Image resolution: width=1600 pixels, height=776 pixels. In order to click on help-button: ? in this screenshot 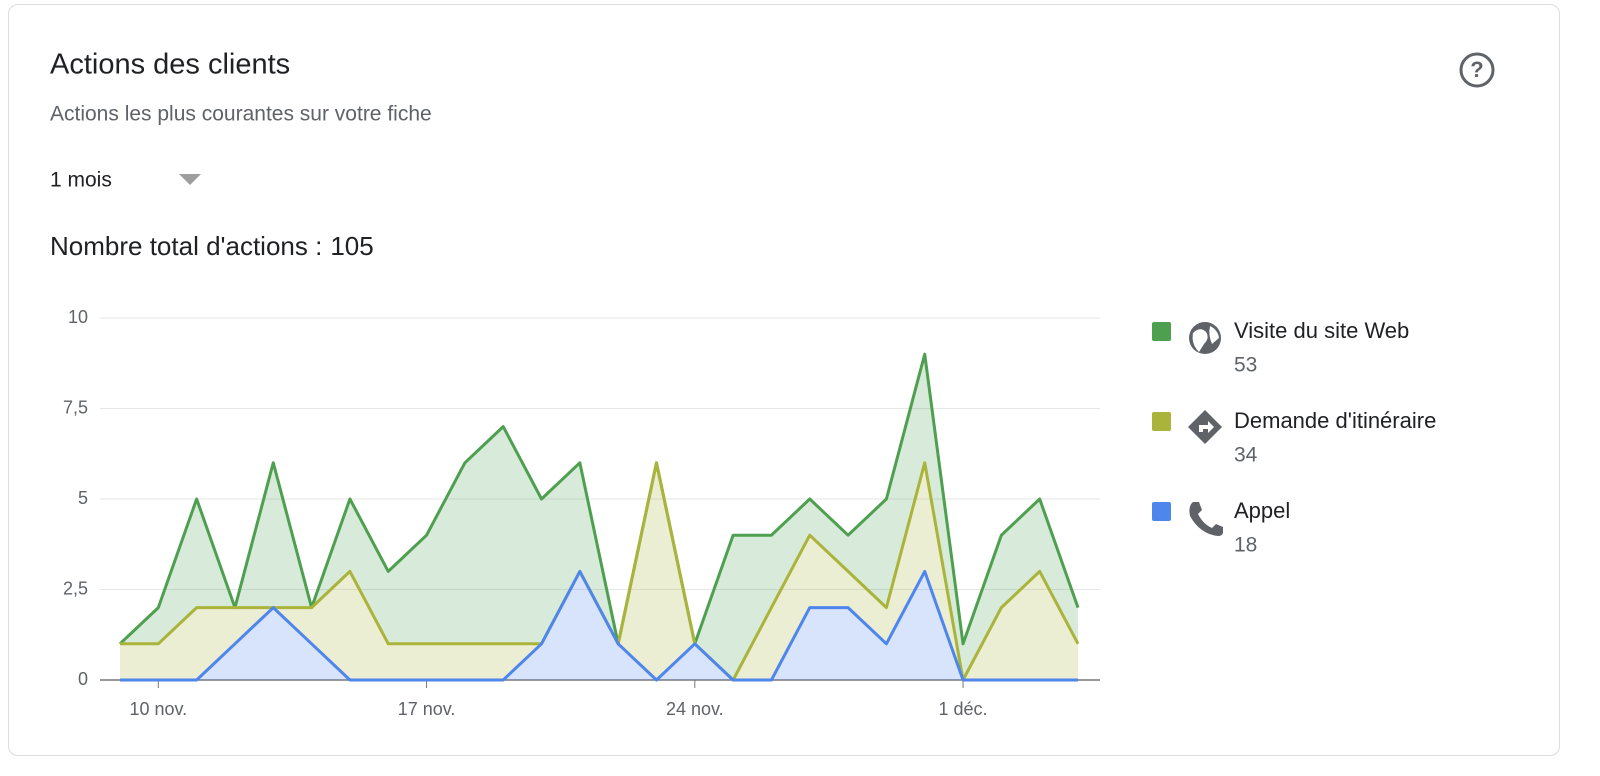, I will do `click(1477, 70)`.